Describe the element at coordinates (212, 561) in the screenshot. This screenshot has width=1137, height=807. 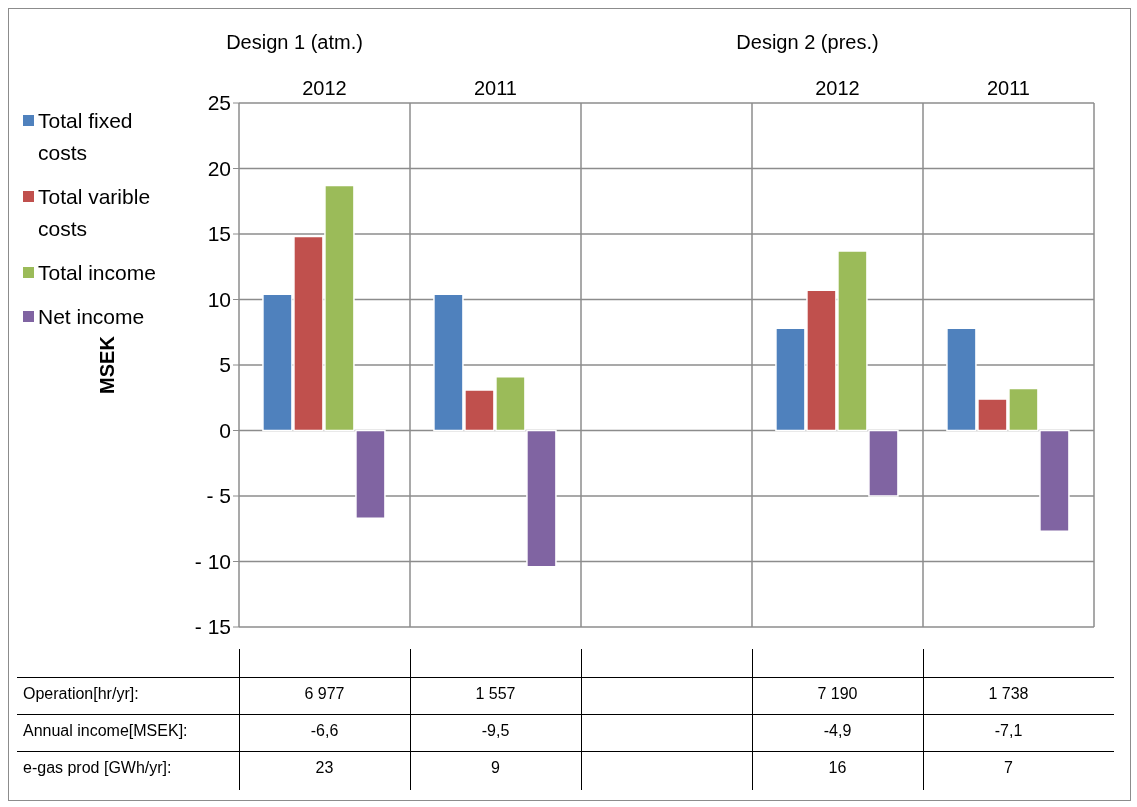
I see `y-tick-label: - 10` at that location.